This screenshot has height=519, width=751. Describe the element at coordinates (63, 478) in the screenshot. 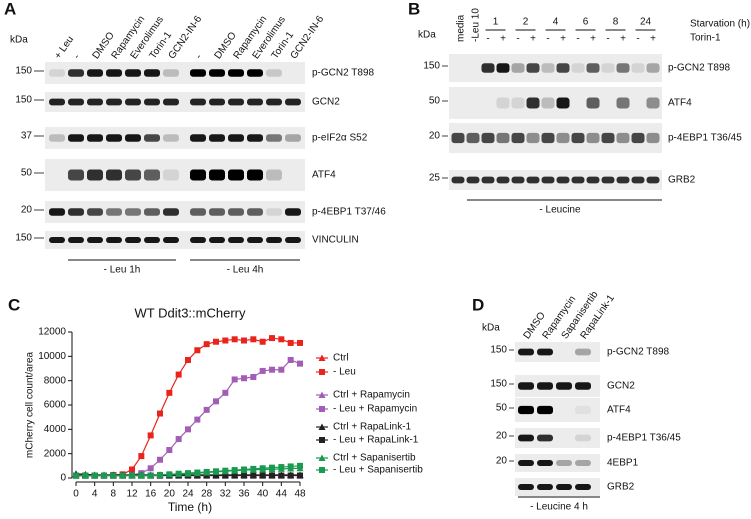

I see `y-tick-label: 0` at that location.